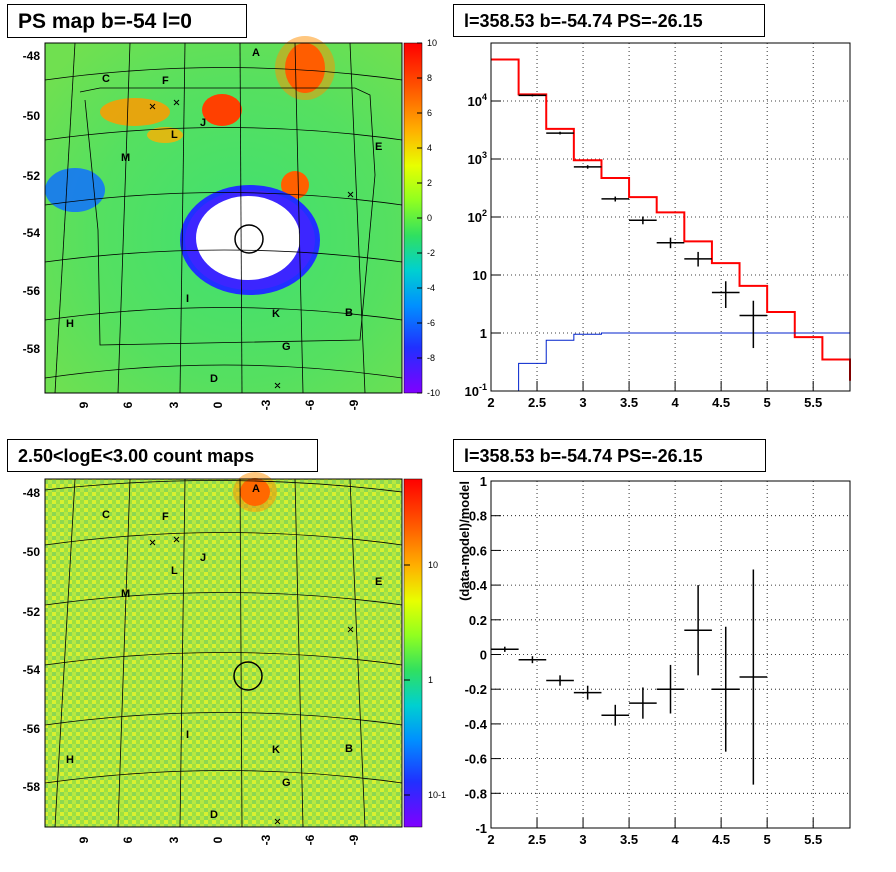 The image size is (896, 872). Describe the element at coordinates (413, 653) in the screenshot. I see `count-colorbar` at that location.